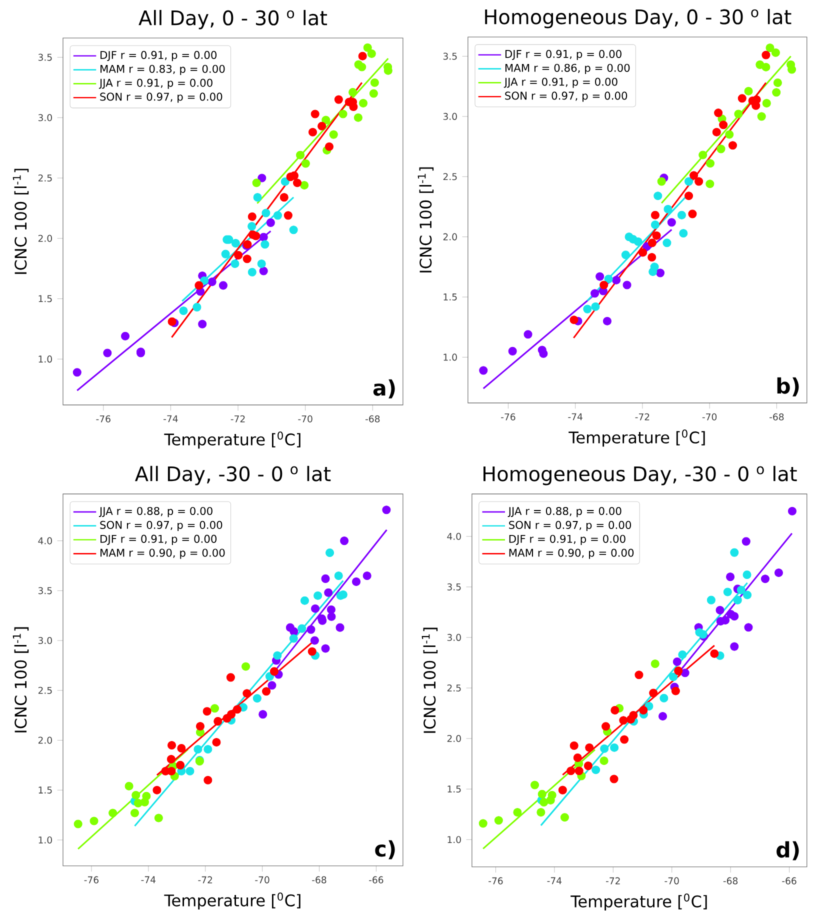 The width and height of the screenshot is (828, 915). I want to click on legend-label: MAM r = 0.83, p = 0.00, so click(162, 69).